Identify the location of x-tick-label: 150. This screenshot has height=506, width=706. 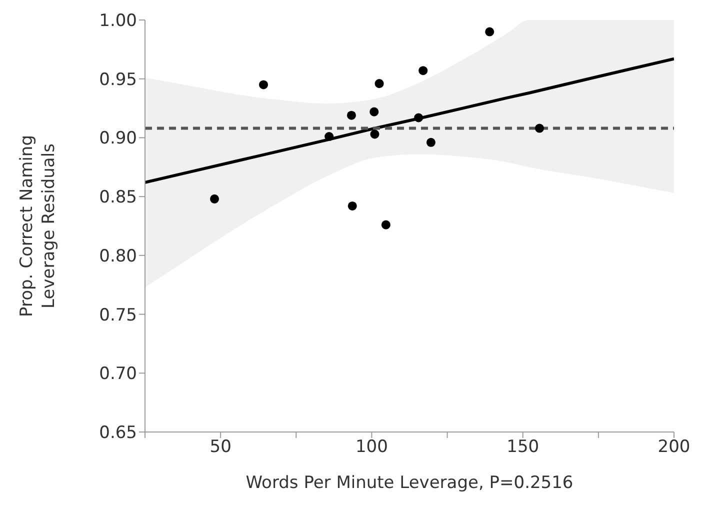
(523, 447).